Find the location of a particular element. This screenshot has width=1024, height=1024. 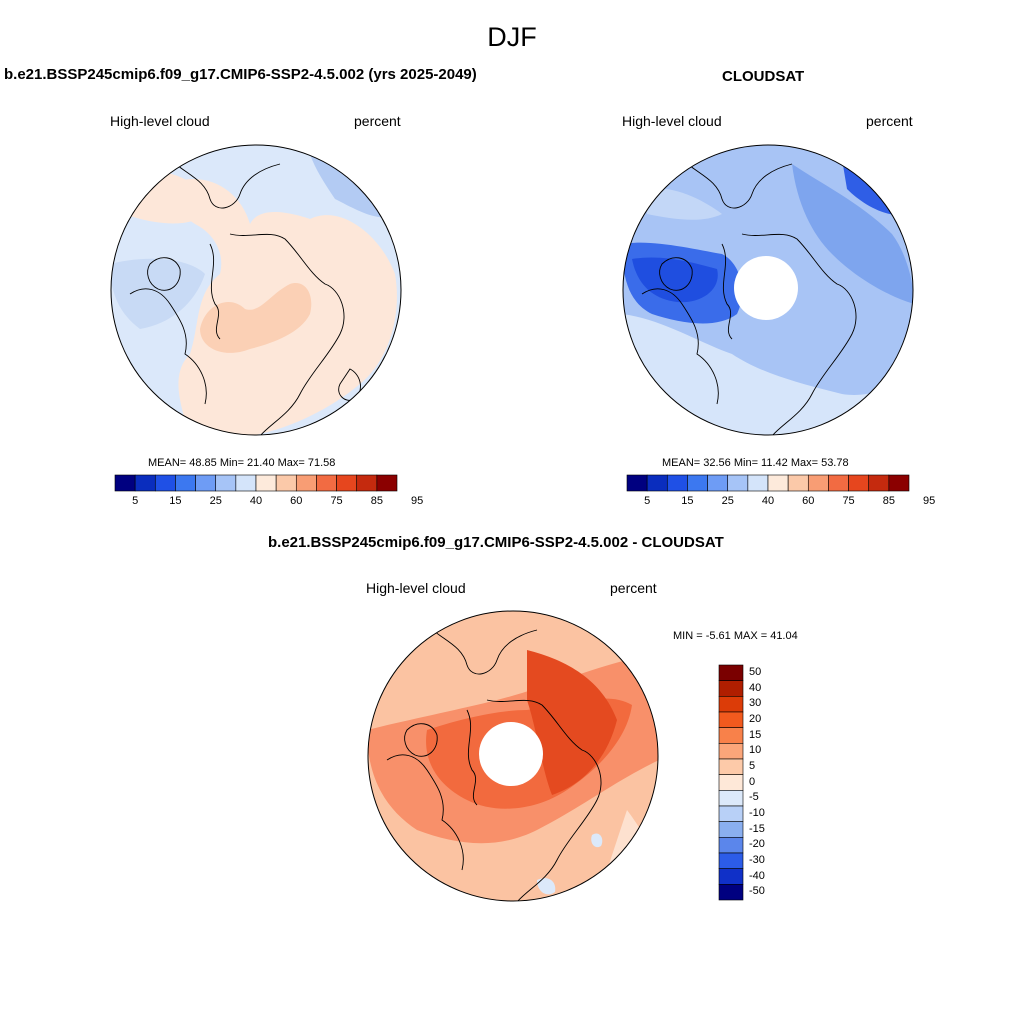

panel-2-darker-region is located at coordinates (675, 280).